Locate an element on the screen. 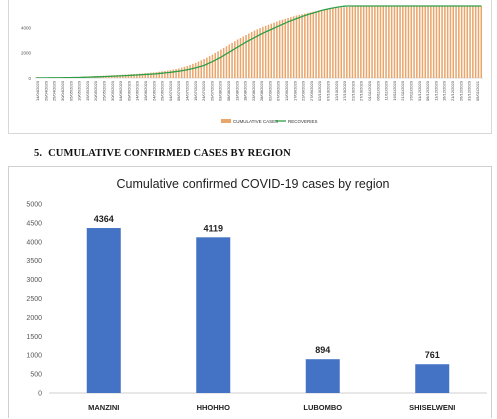  legend-cases-label: CUMULATIVE CASES is located at coordinates (255, 121).